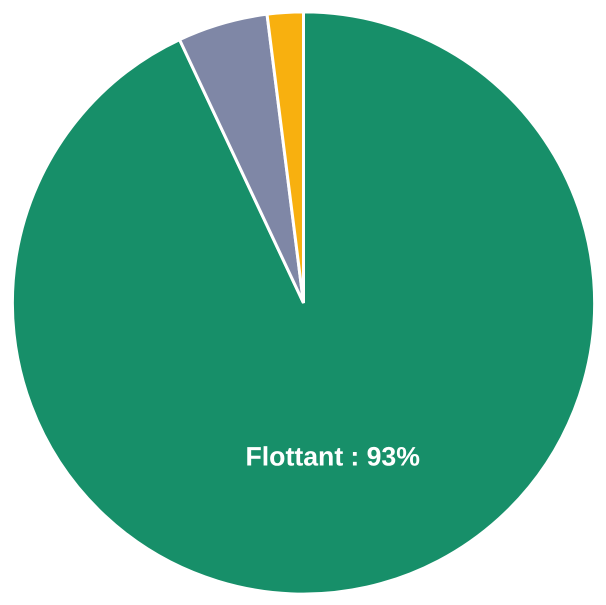 The width and height of the screenshot is (606, 605). Describe the element at coordinates (385, 456) in the screenshot. I see `data-label: : 93%` at that location.